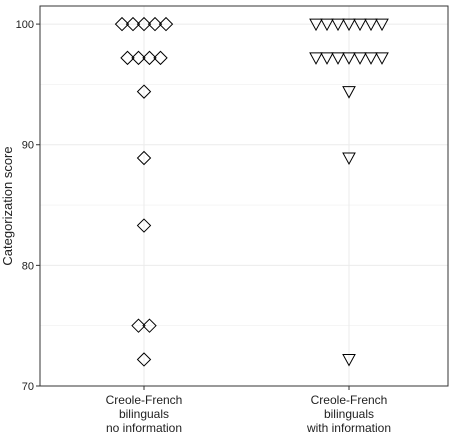 The image size is (454, 434). What do you see at coordinates (348, 427) in the screenshot?
I see `x-category-label-1-line-2: with information` at bounding box center [348, 427].